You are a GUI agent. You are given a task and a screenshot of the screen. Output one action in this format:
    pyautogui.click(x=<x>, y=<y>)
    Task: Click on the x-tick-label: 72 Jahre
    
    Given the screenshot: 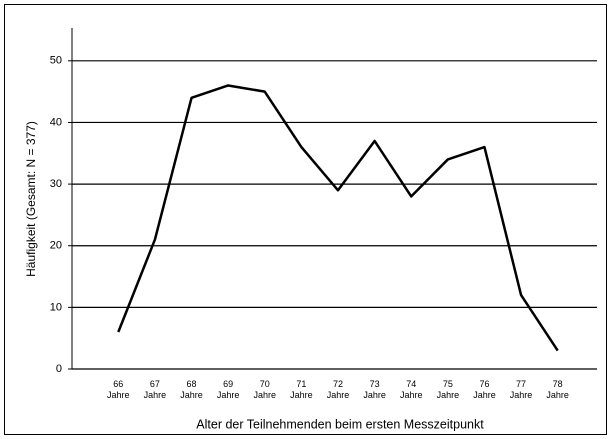 What is the action you would take?
    pyautogui.click(x=338, y=389)
    